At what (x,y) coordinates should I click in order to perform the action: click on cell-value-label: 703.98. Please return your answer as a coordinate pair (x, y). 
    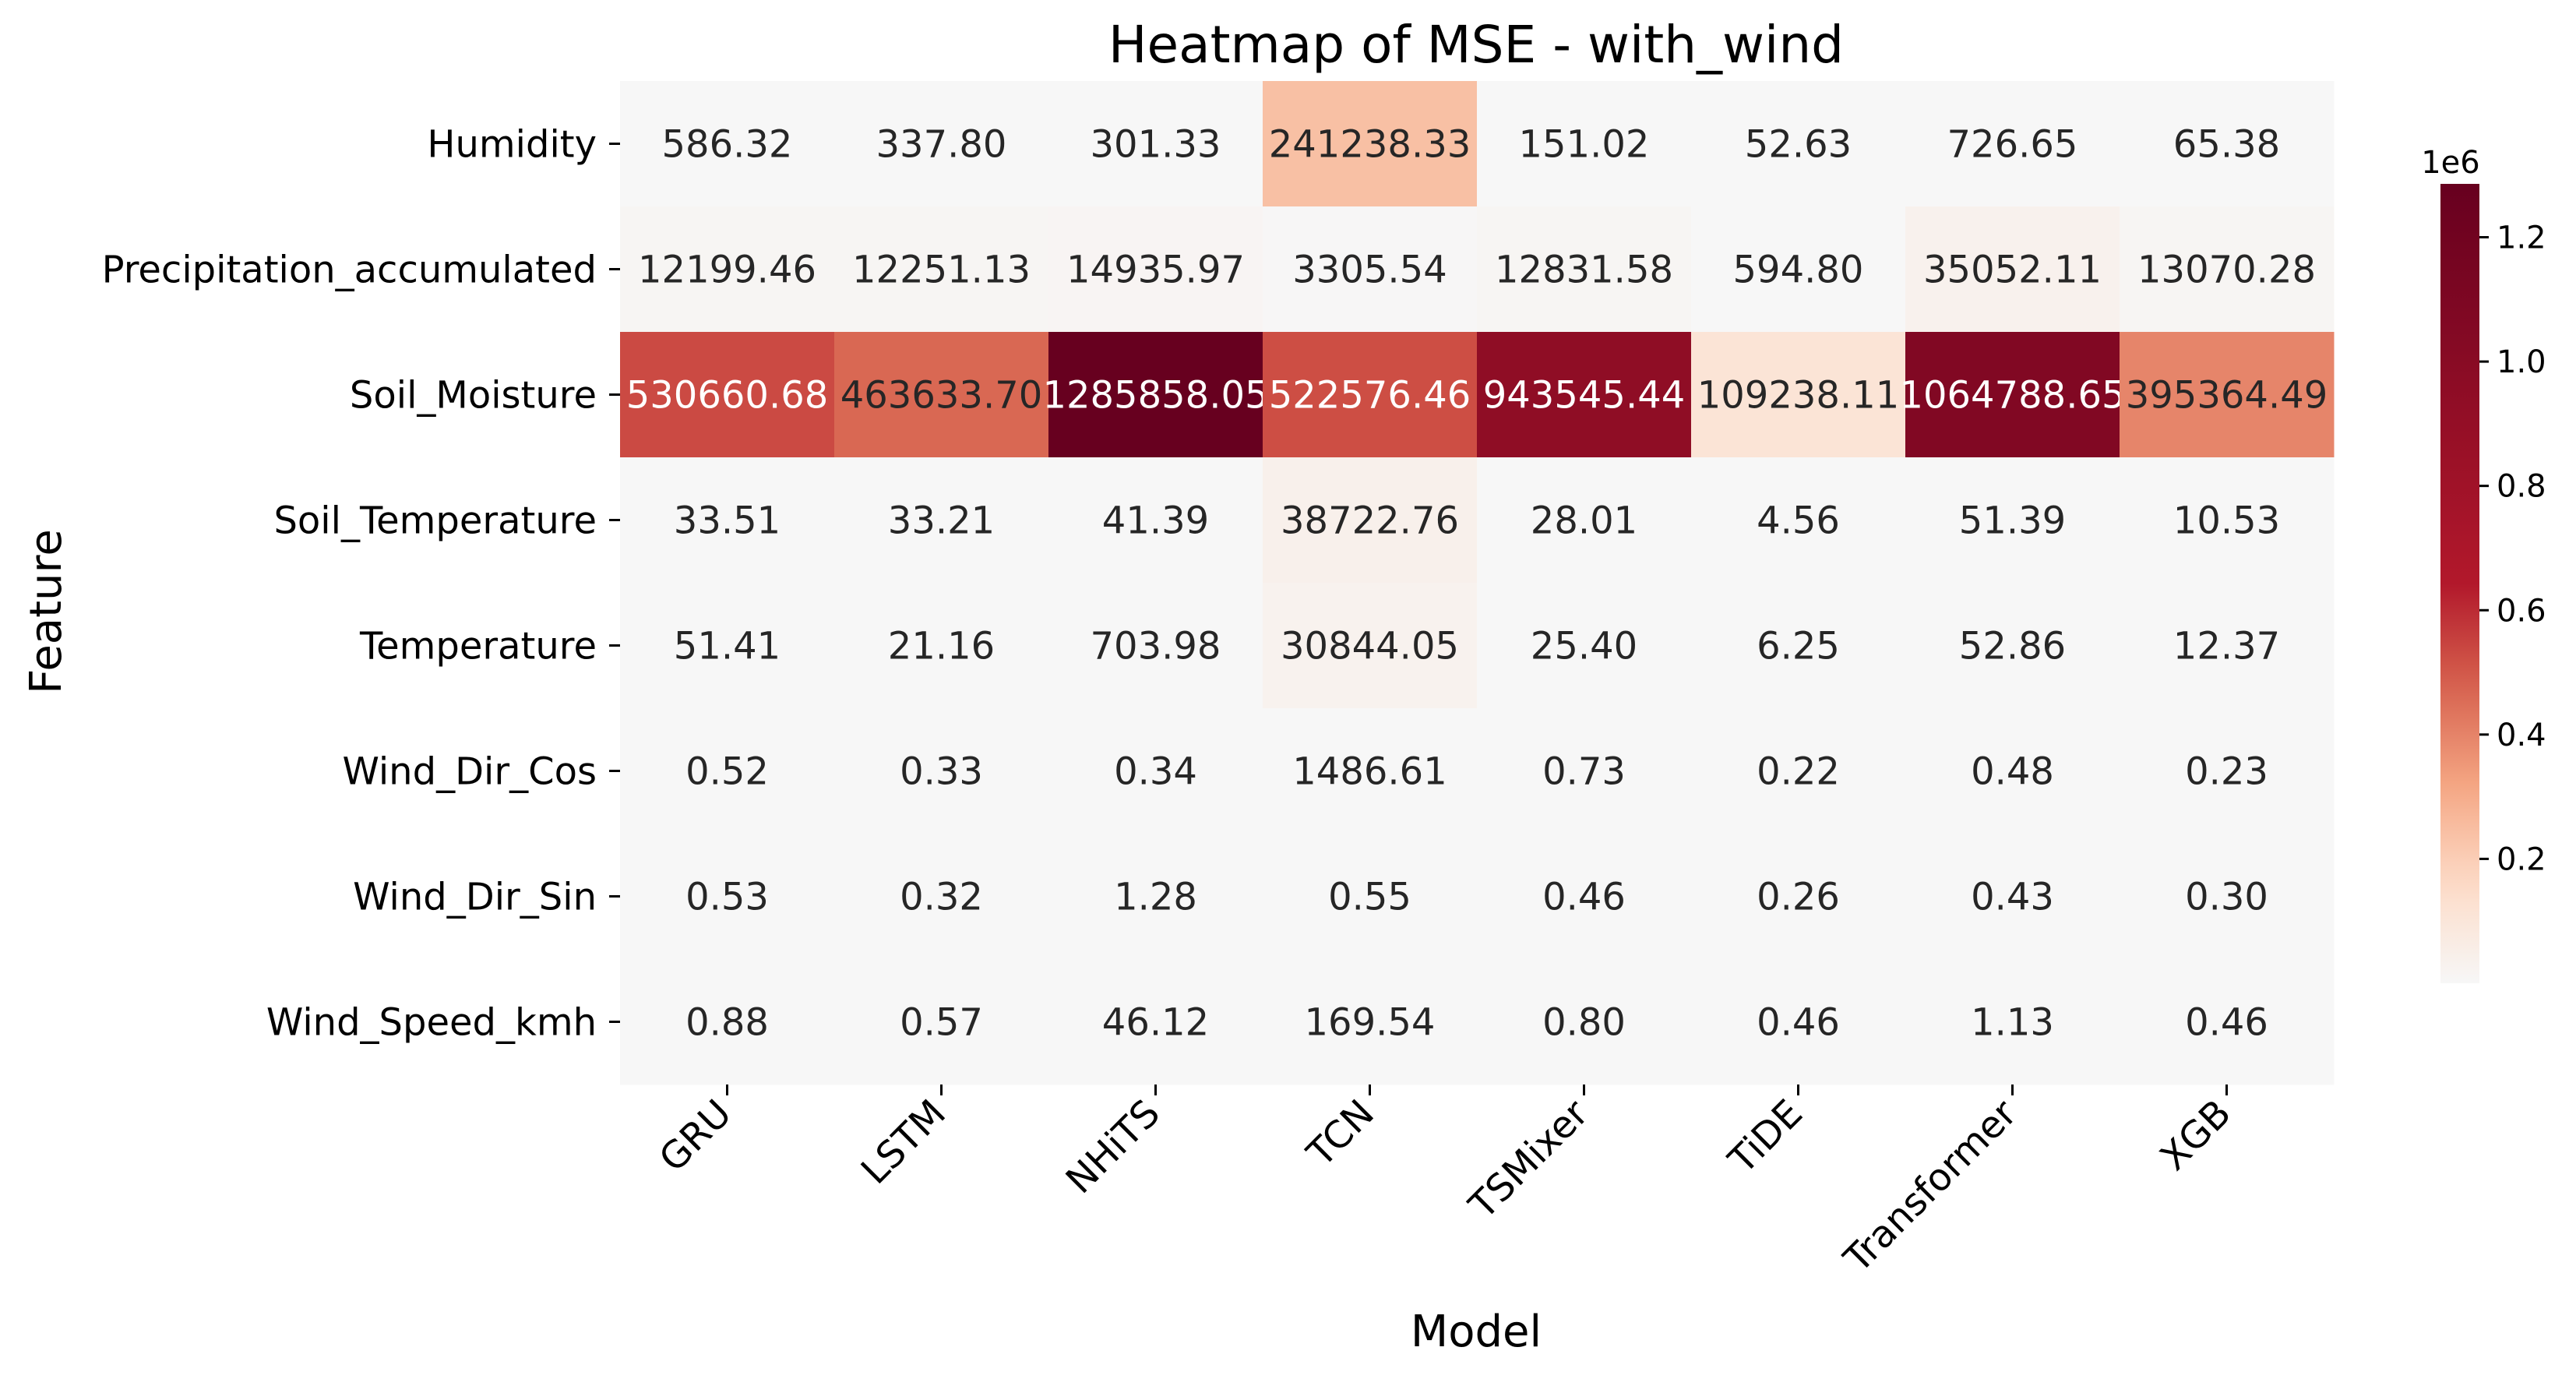
    Looking at the image, I should click on (1156, 646).